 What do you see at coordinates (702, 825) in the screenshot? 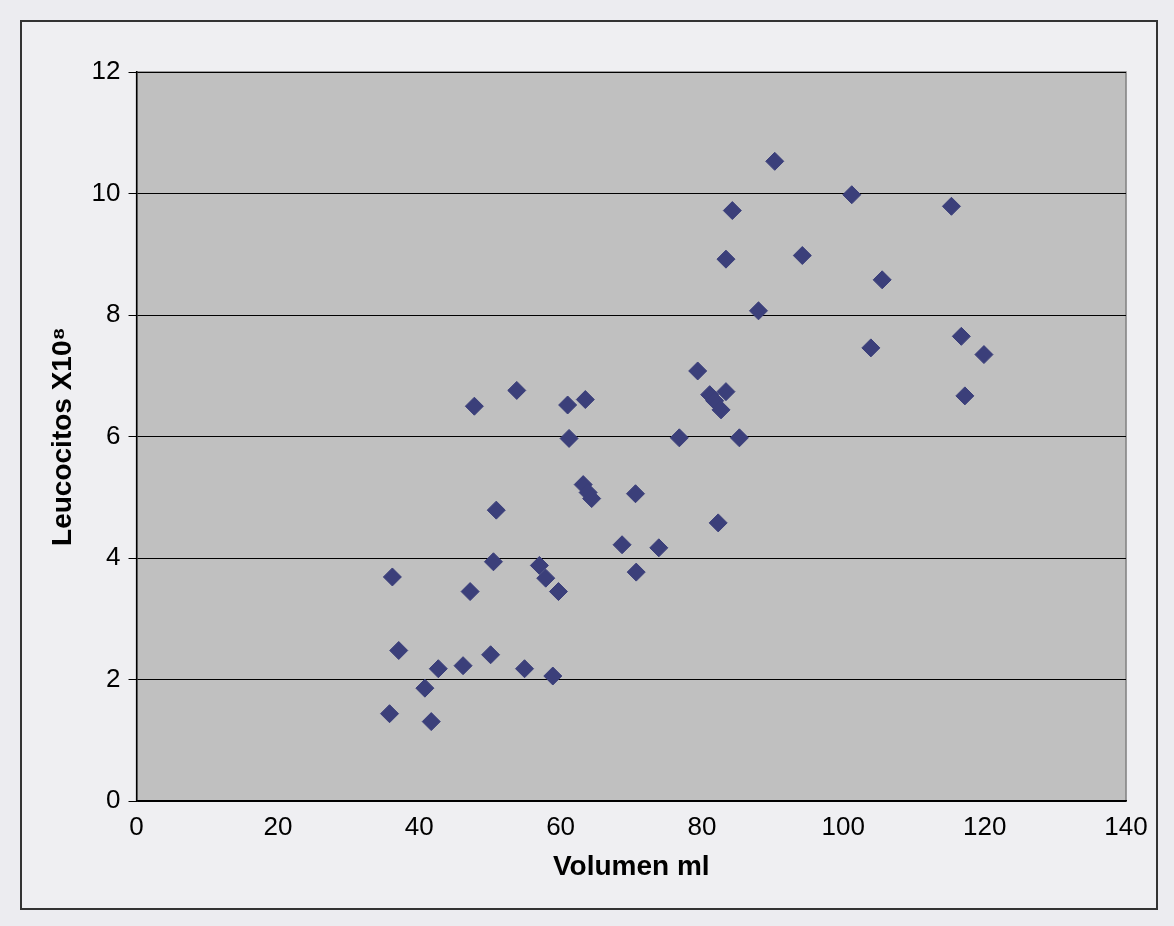
I see `x-tick-label: 80` at bounding box center [702, 825].